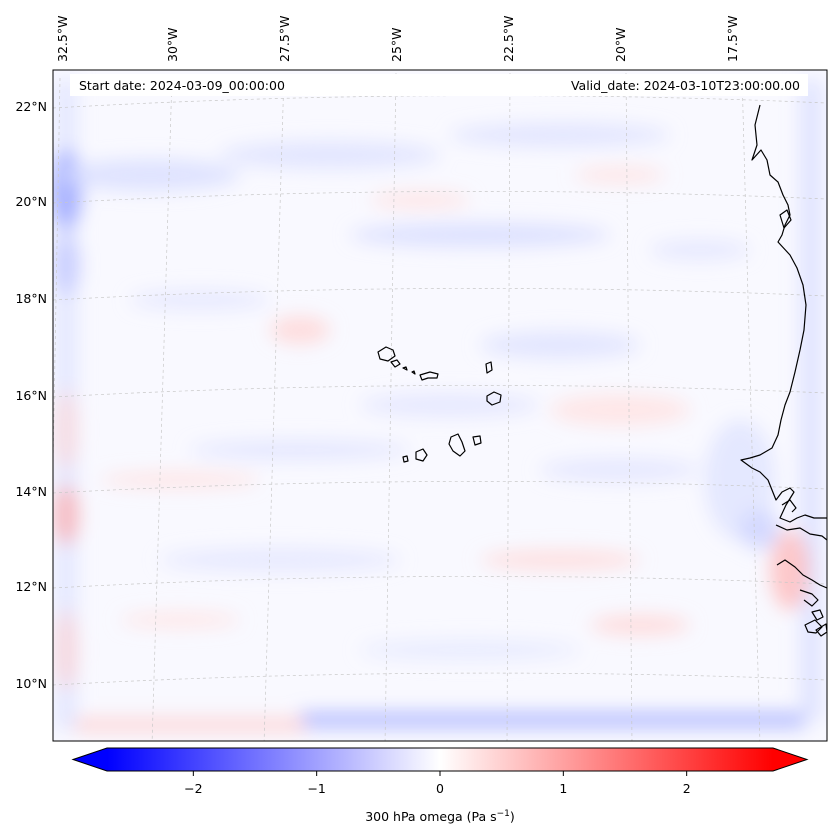  Describe the element at coordinates (90, 759) in the screenshot. I see `colorbar-extend-min` at that location.